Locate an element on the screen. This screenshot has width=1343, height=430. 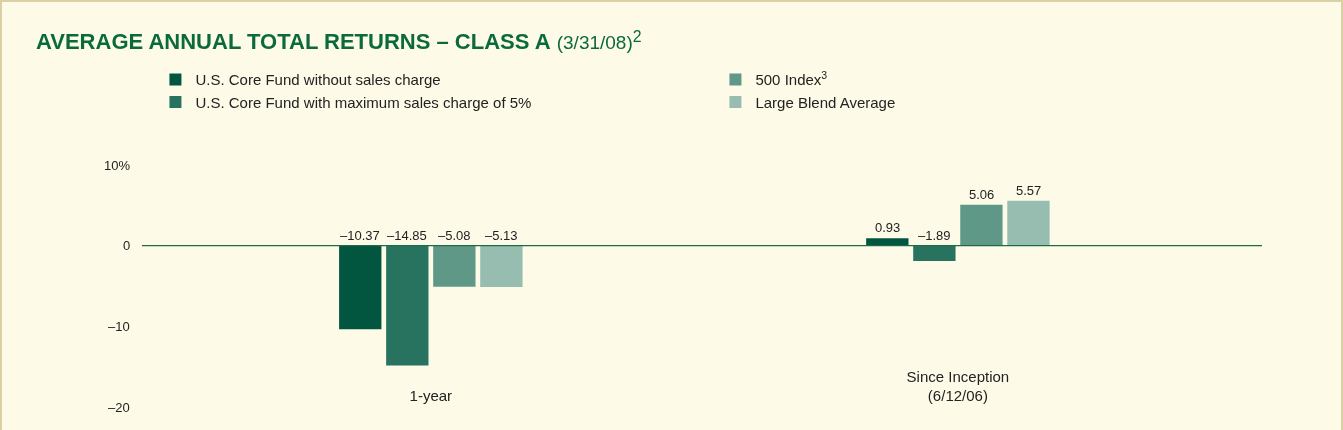
data-label: –5.13 is located at coordinates (501, 235).